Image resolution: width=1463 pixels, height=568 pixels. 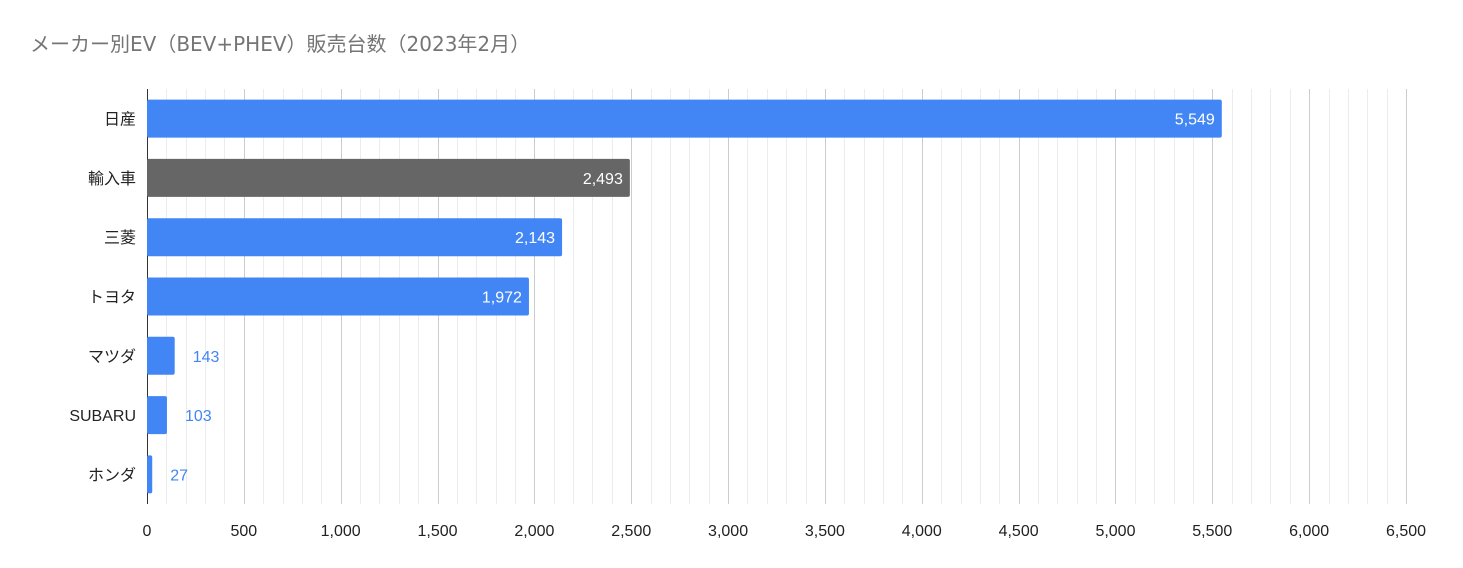 What do you see at coordinates (1115, 531) in the screenshot?
I see `x-tick-label: 5,000` at bounding box center [1115, 531].